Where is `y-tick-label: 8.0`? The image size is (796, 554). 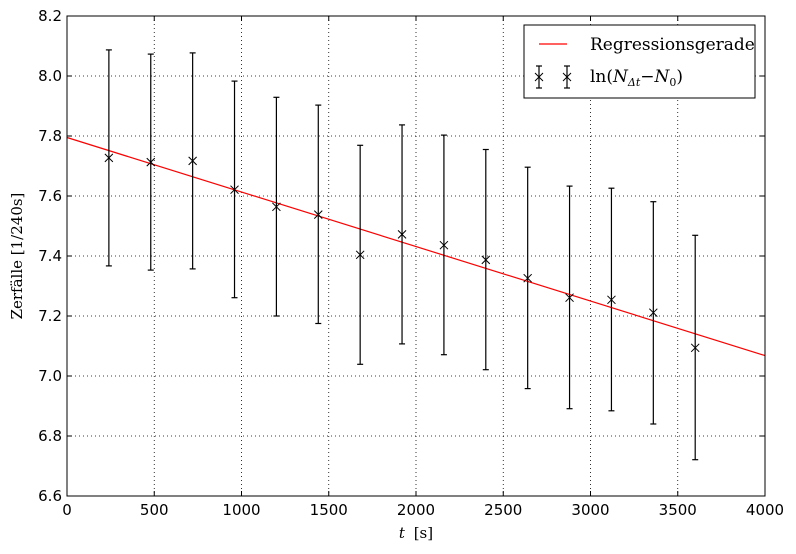 y-tick-label: 8.0 is located at coordinates (50, 76).